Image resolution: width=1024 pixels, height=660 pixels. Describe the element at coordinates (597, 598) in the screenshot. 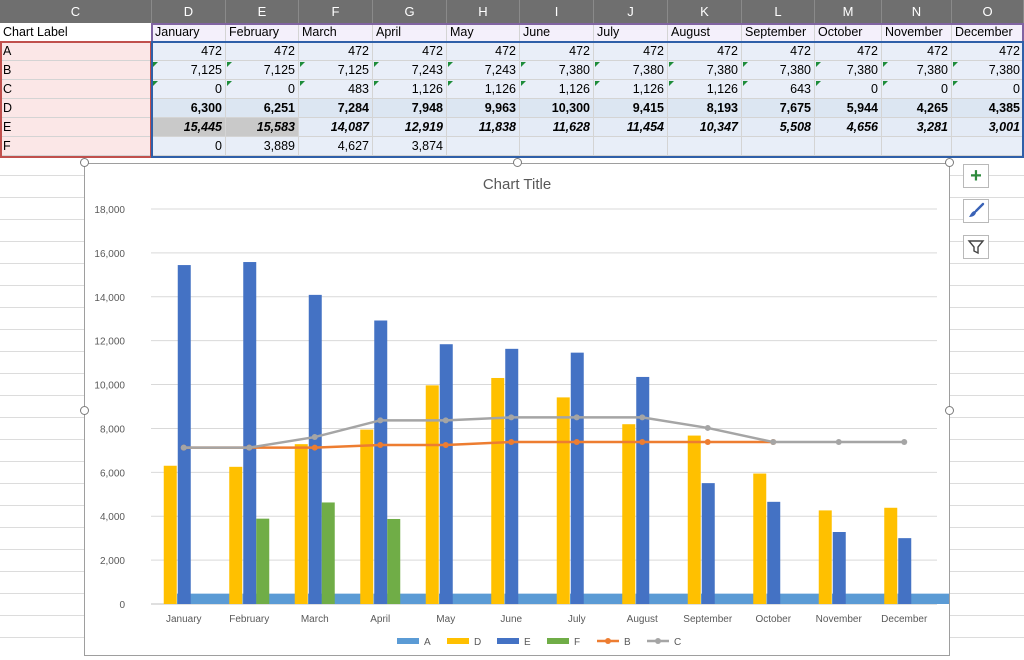

I see `bar-a-july` at that location.